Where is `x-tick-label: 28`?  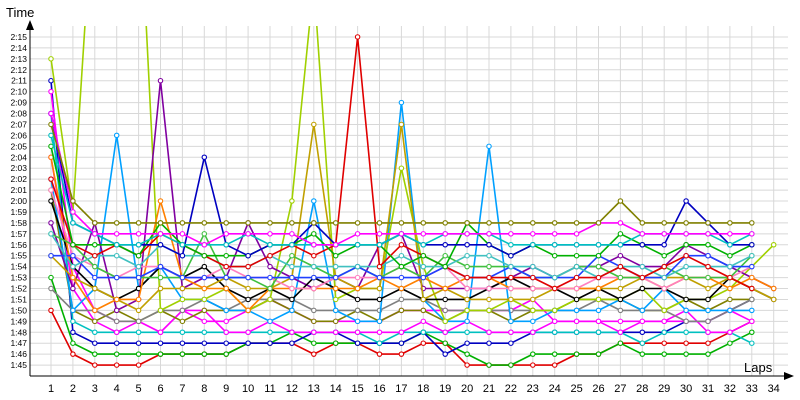
x-tick-label: 28 is located at coordinates (642, 389).